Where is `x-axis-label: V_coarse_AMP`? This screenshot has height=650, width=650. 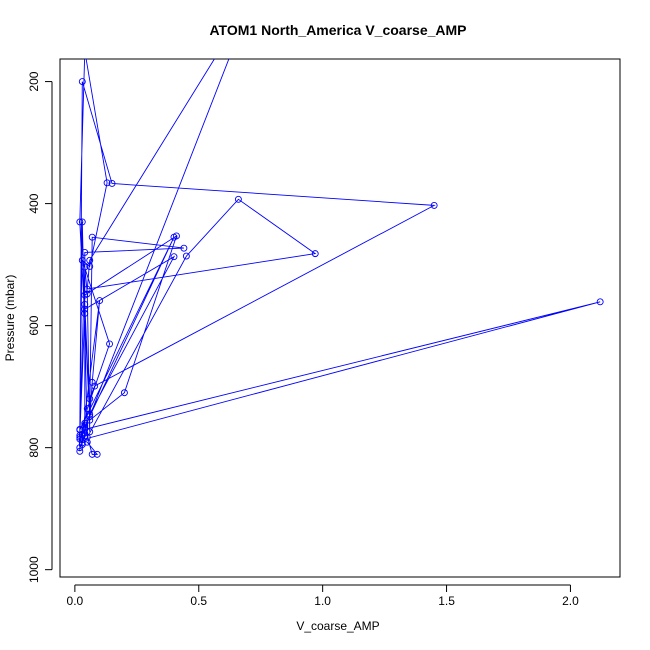
x-axis-label: V_coarse_AMP is located at coordinates (337, 626).